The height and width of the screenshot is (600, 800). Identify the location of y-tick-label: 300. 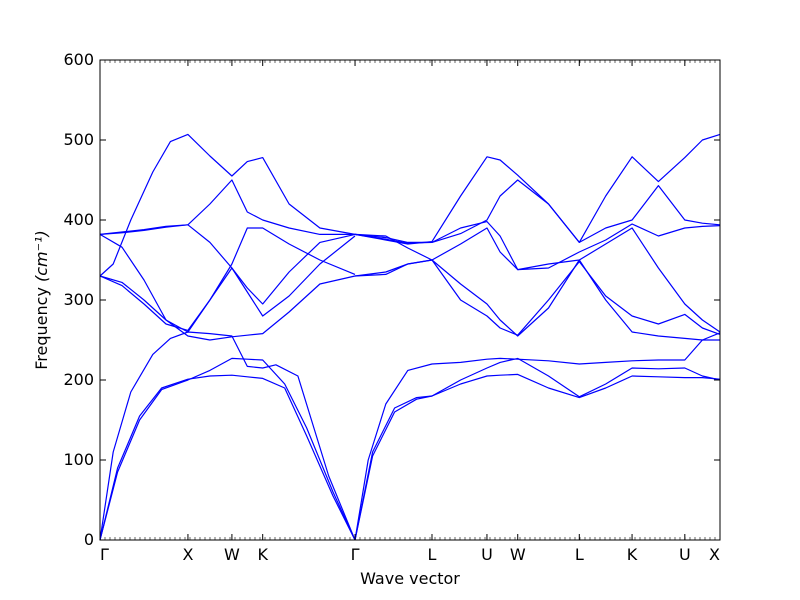
(78, 299).